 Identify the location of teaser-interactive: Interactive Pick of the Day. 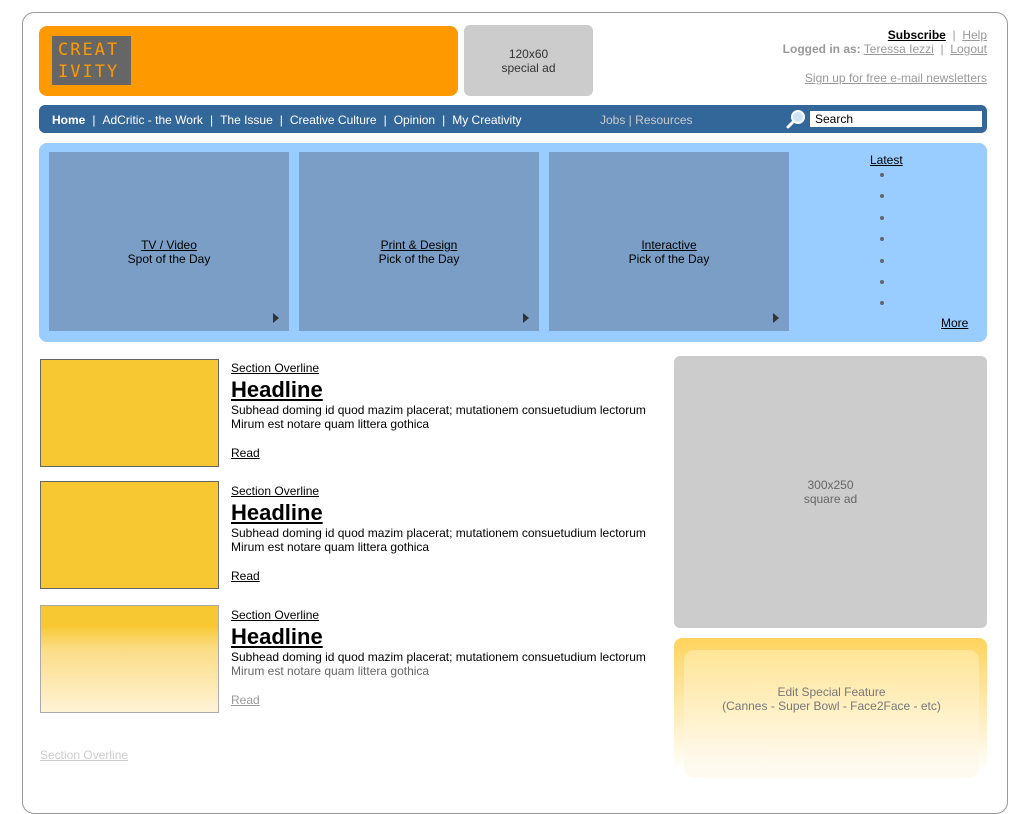
(669, 241).